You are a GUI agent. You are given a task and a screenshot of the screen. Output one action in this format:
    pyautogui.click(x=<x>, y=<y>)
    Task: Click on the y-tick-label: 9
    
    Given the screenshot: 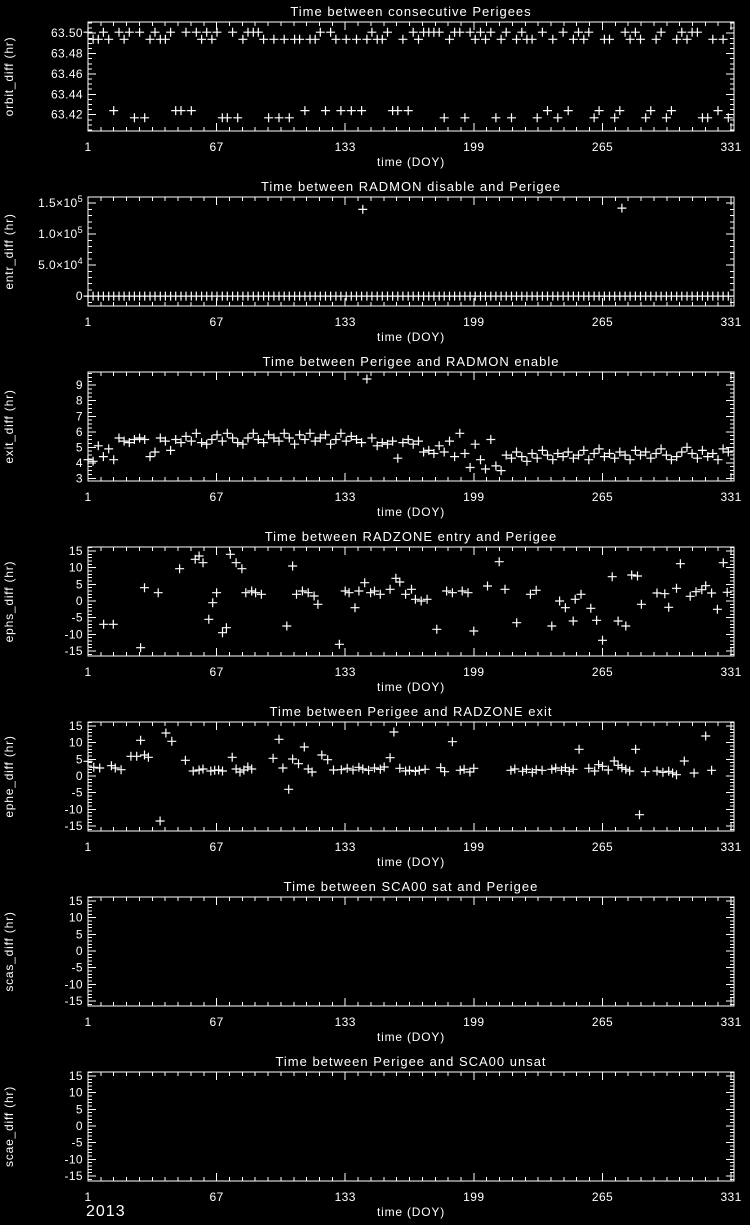 What is the action you would take?
    pyautogui.click(x=79, y=385)
    